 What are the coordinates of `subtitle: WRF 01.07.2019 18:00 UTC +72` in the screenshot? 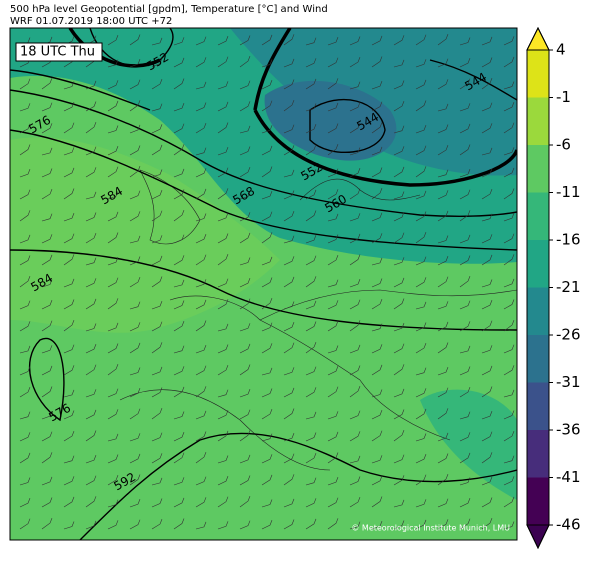 It's located at (91, 21).